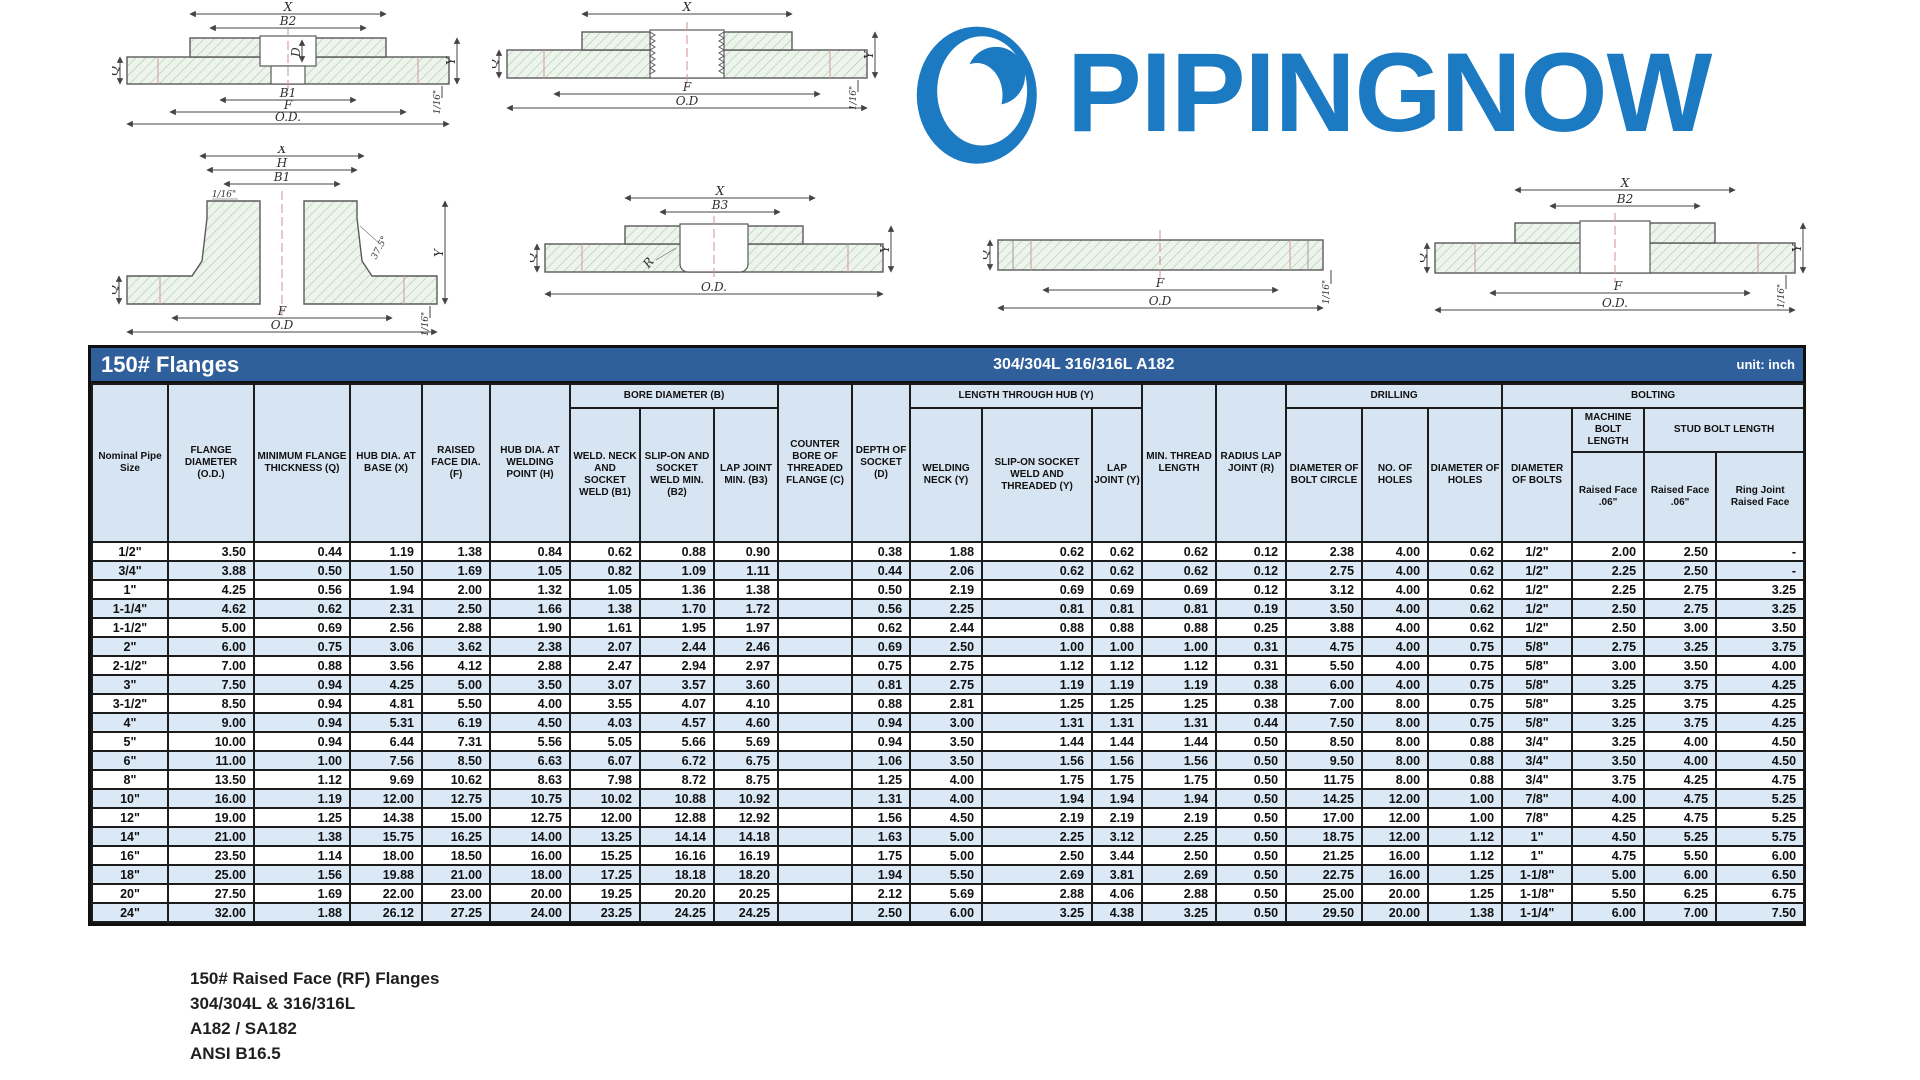  I want to click on value-cell: 7.00, so click(1324, 703).